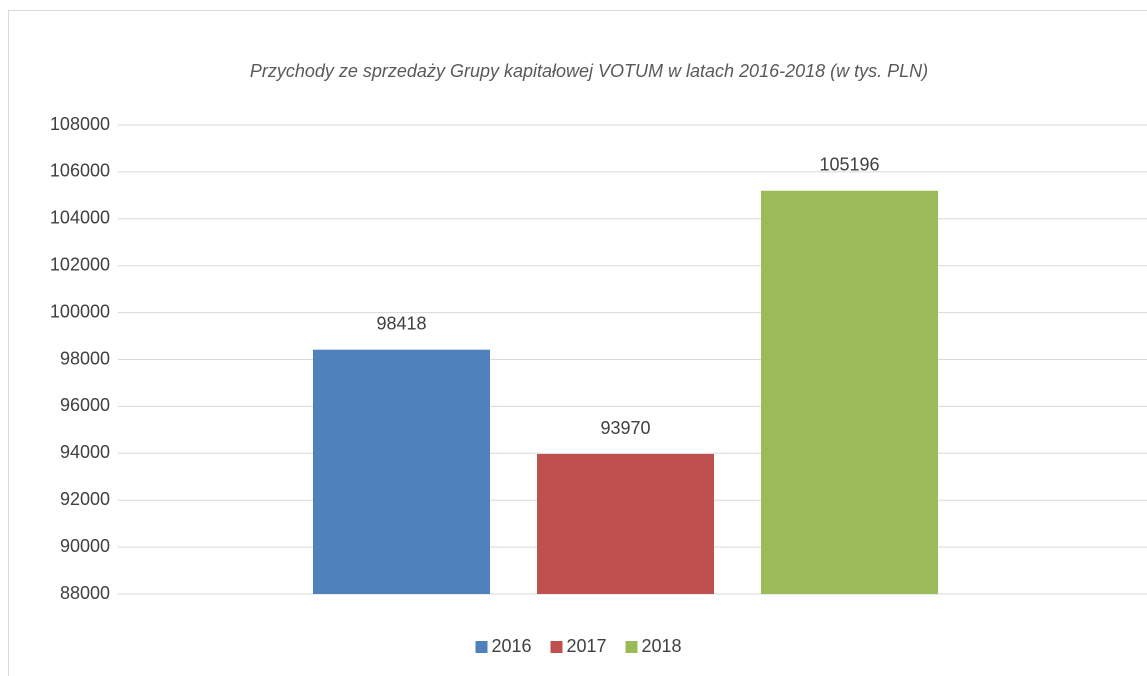  Describe the element at coordinates (85, 452) in the screenshot. I see `y-tick-label: 94000` at that location.